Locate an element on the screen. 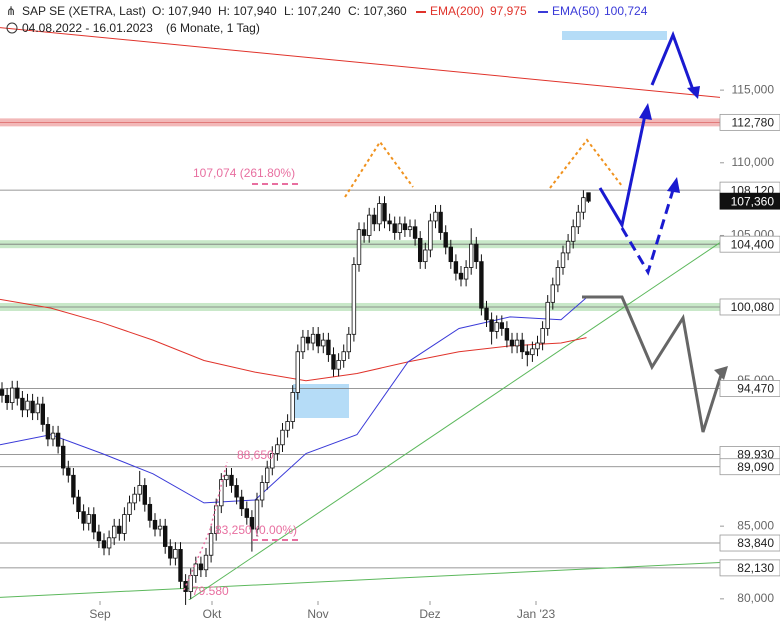  legend-value: 100,724 is located at coordinates (626, 11).